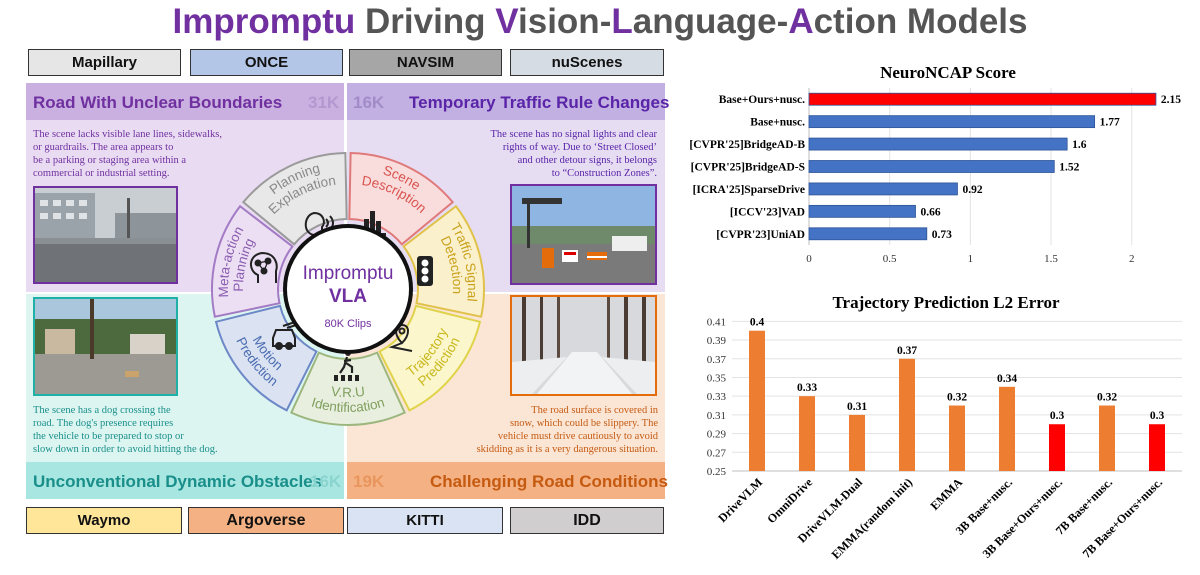  What do you see at coordinates (717, 472) in the screenshot?
I see `y-tick-label: 0.25` at bounding box center [717, 472].